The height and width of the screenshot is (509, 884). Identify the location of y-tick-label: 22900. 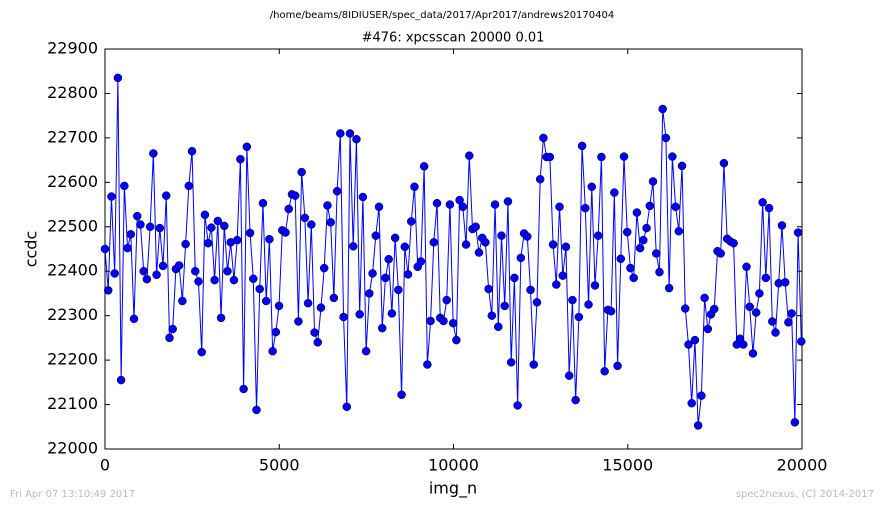
(72, 48).